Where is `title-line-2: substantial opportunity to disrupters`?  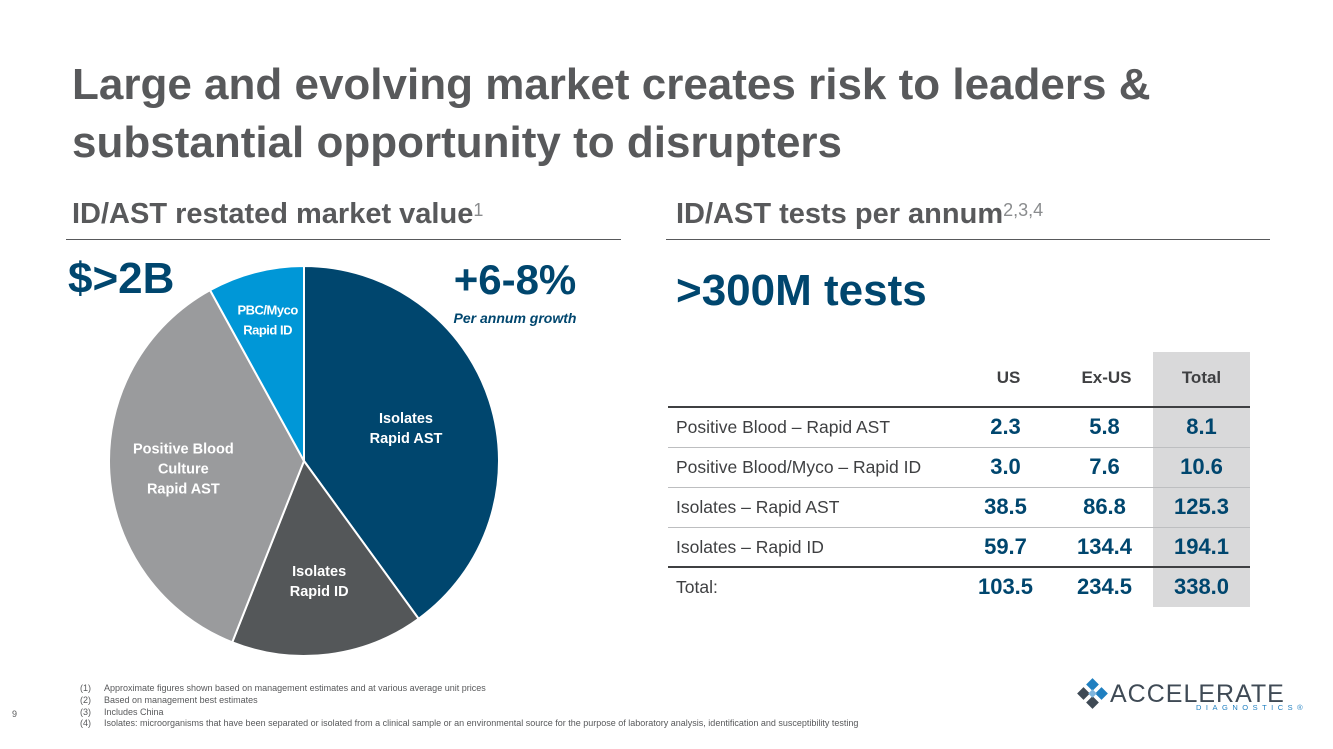
title-line-2: substantial opportunity to disrupters is located at coordinates (457, 142).